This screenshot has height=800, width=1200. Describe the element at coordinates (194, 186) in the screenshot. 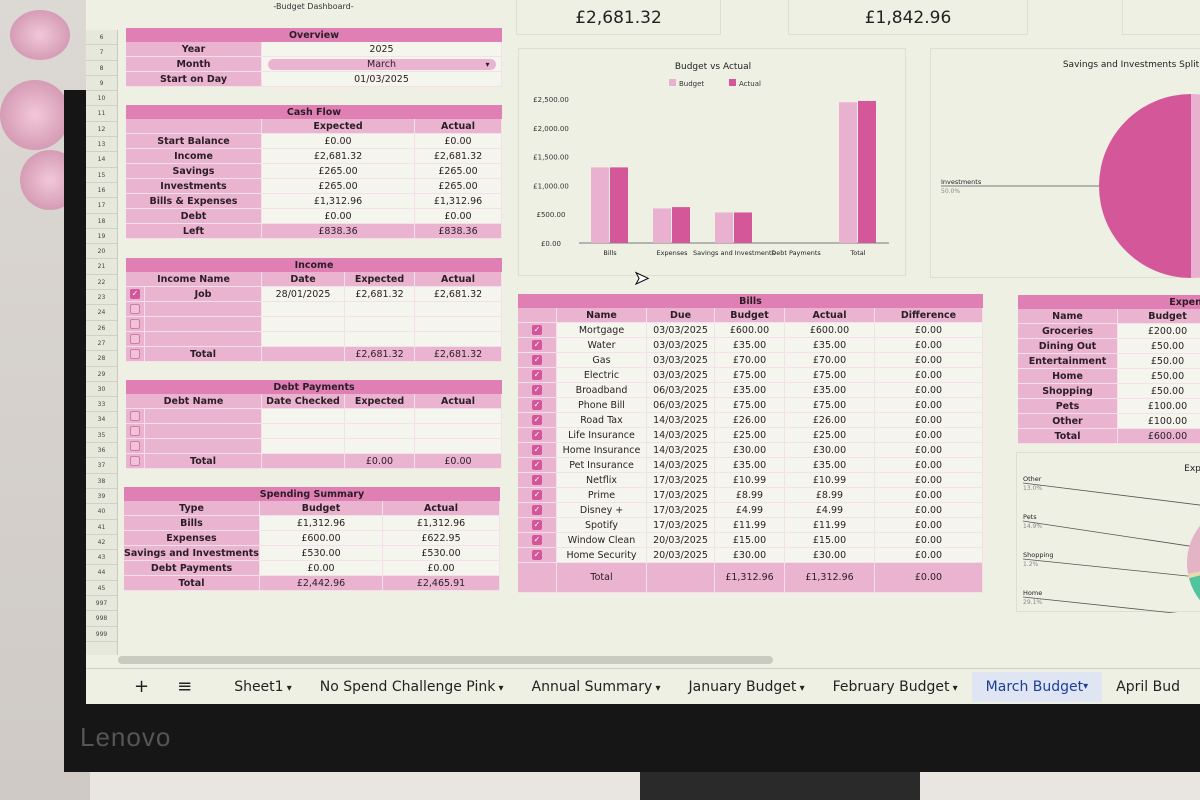

I see `cell: Investments` at that location.